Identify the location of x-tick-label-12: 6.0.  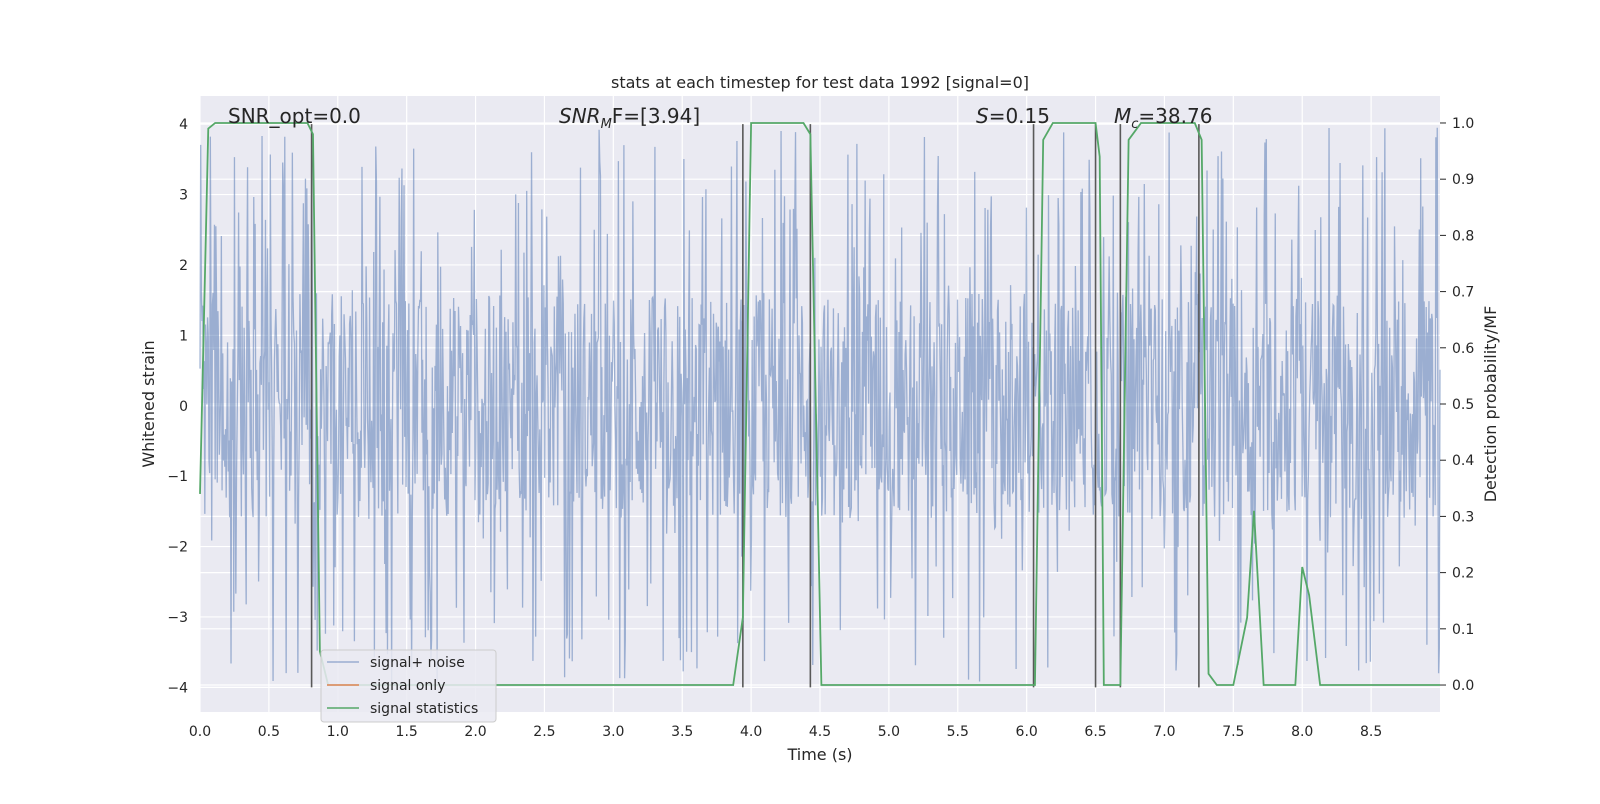
(1027, 732).